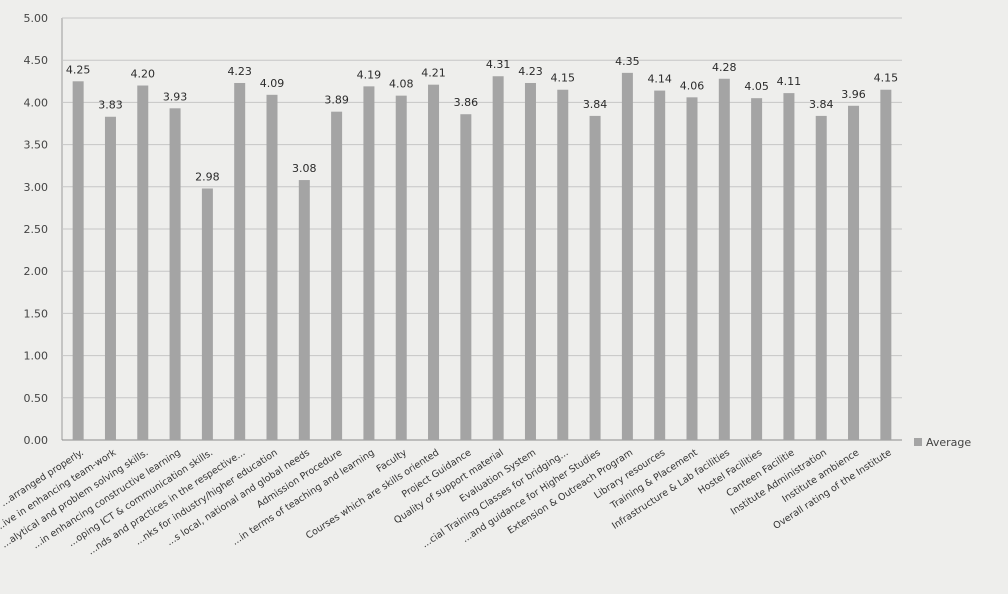 This screenshot has width=1008, height=594. What do you see at coordinates (36, 145) in the screenshot?
I see `y-tick-label: 3.50` at bounding box center [36, 145].